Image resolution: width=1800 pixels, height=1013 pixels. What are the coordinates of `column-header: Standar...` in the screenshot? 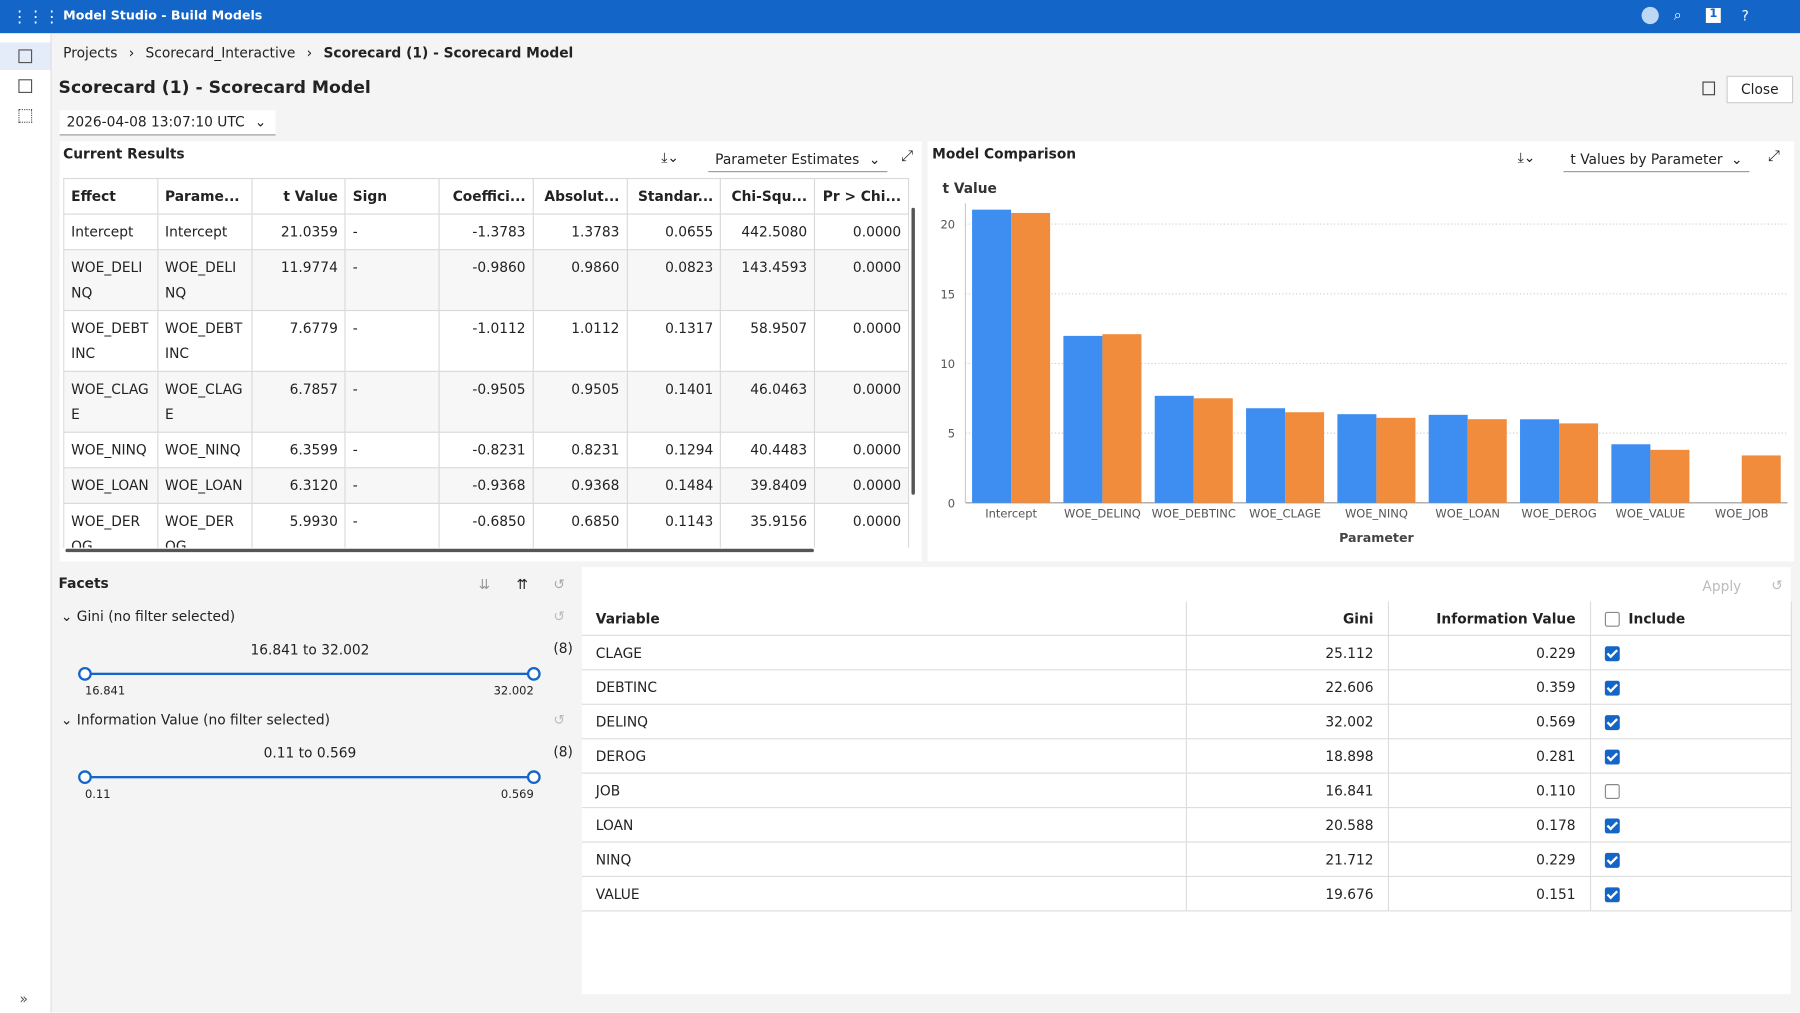 It's located at (674, 196).